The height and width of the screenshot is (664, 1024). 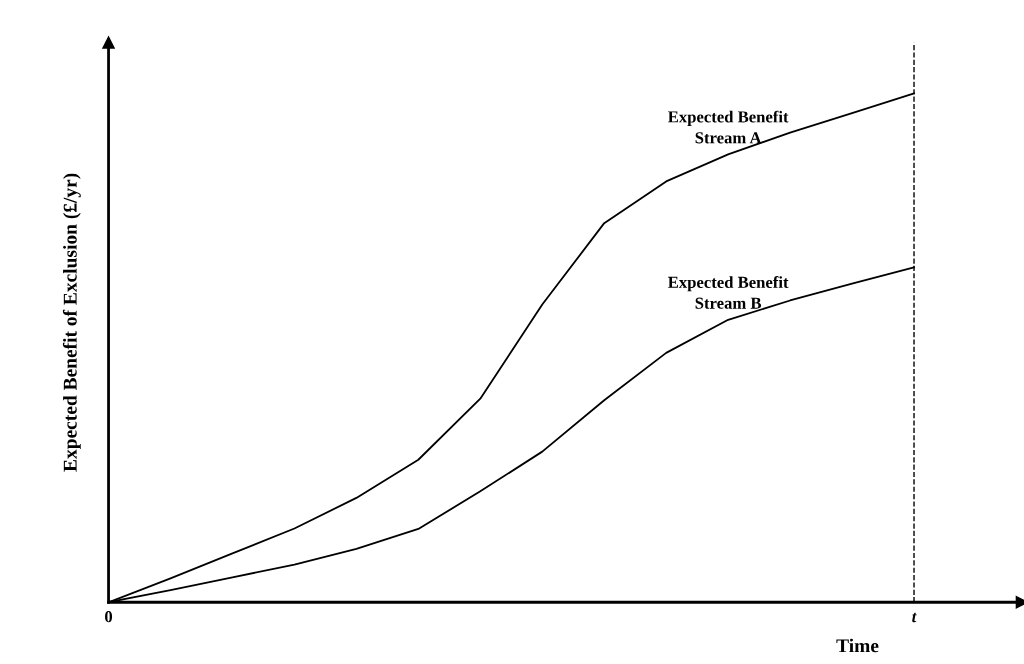 I want to click on series-label: Expected Benefit Stream A, so click(x=728, y=127).